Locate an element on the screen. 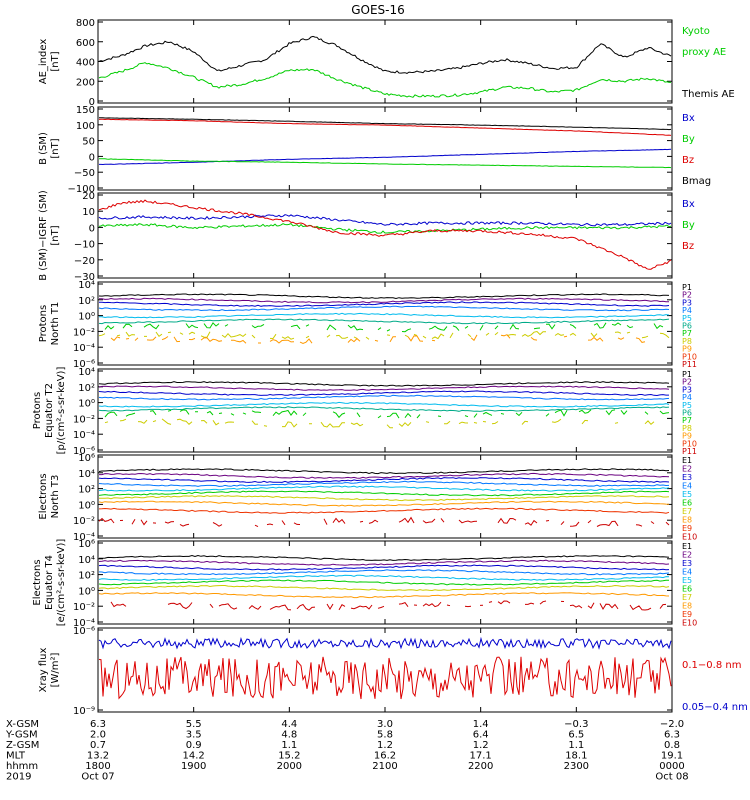  y-axis-label: Equator T2 is located at coordinates (49, 410).